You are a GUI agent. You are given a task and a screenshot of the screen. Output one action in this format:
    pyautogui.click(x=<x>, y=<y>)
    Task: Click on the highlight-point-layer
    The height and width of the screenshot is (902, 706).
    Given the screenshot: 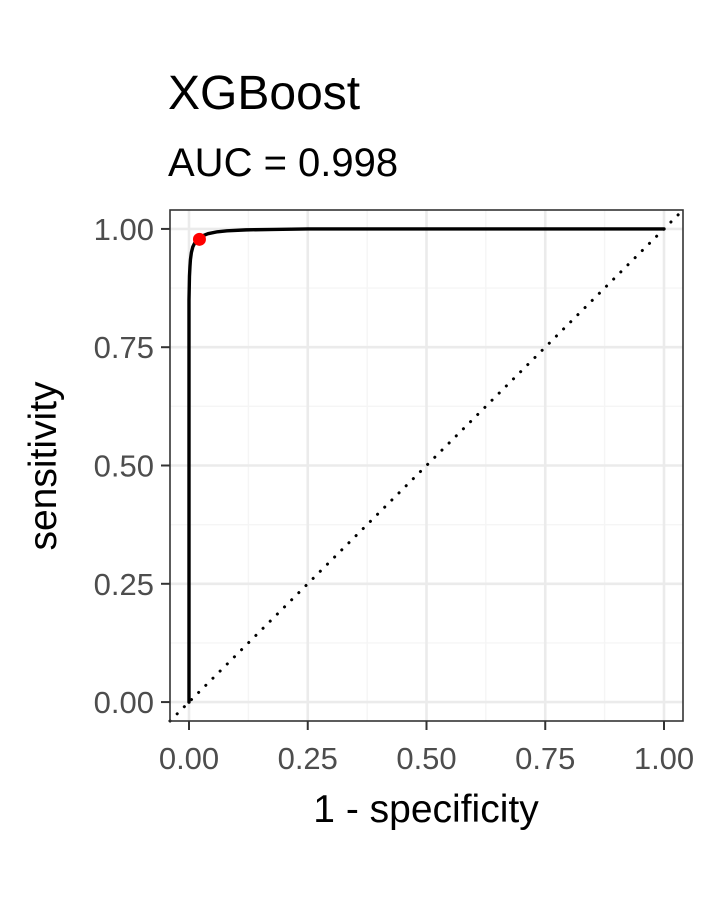 What is the action you would take?
    pyautogui.click(x=199, y=239)
    